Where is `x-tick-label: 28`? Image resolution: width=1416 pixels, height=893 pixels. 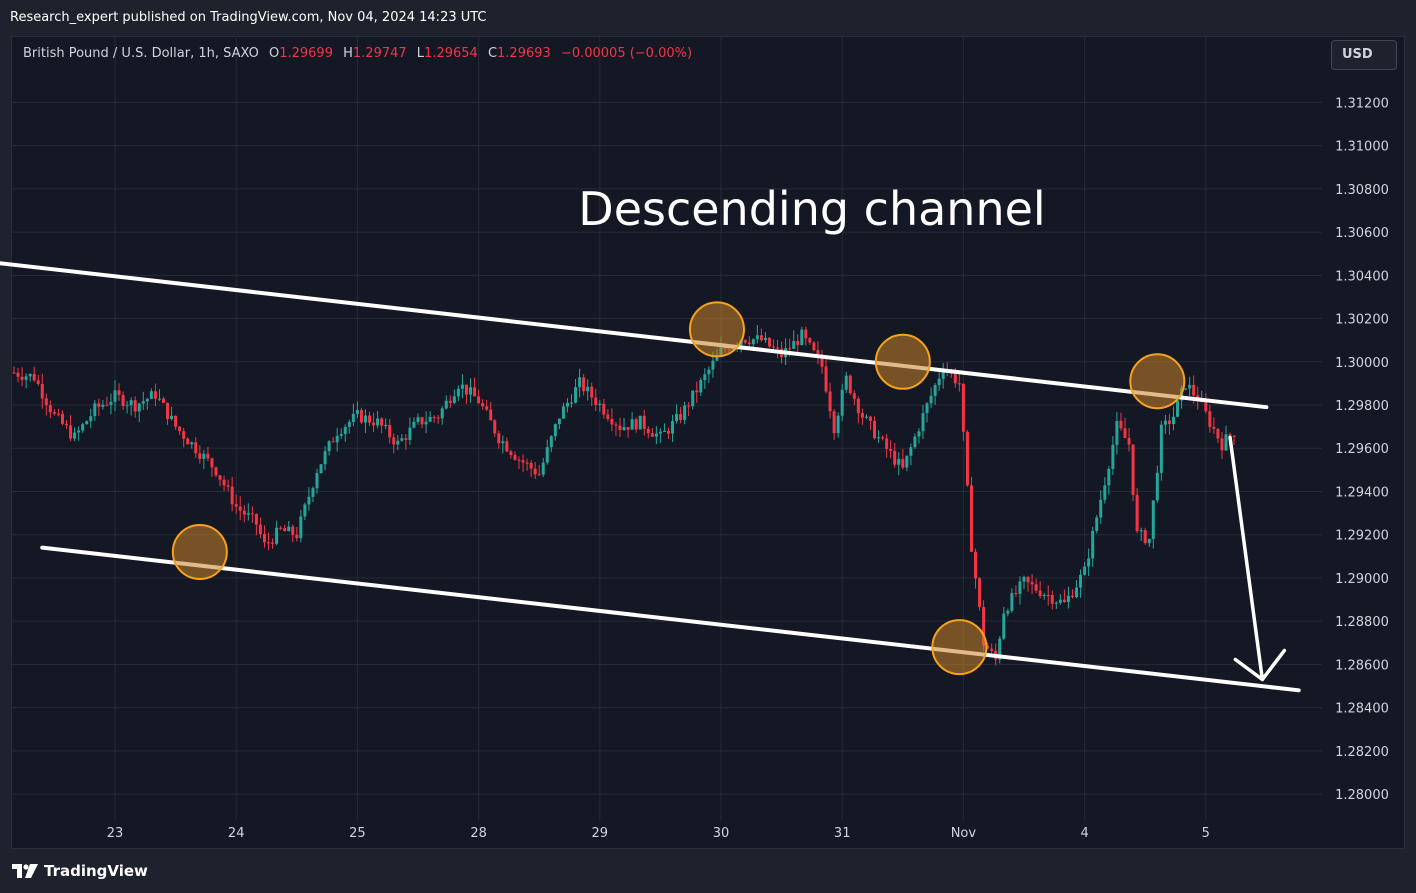 x-tick-label: 28 is located at coordinates (478, 833).